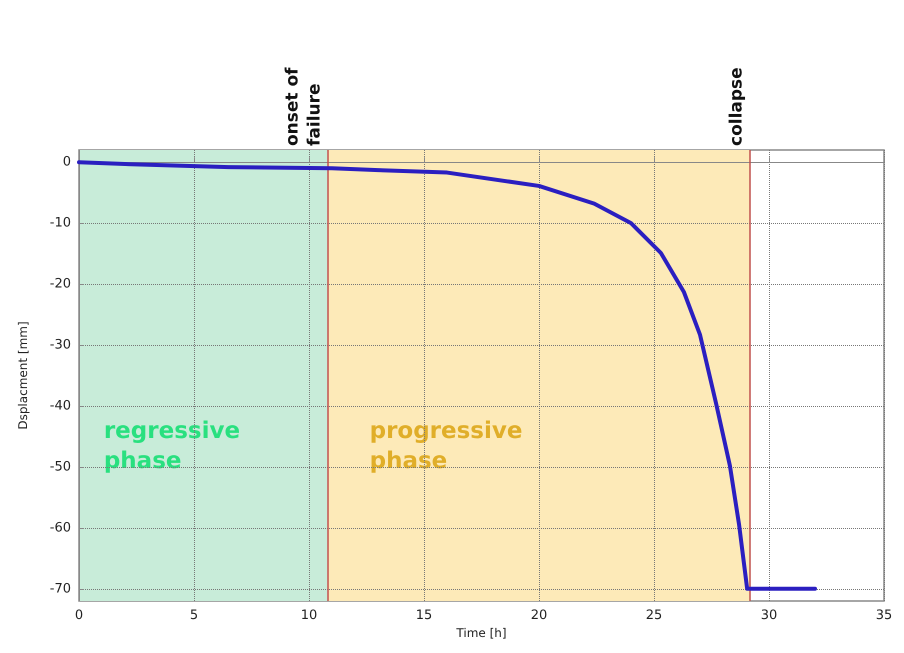  What do you see at coordinates (194, 615) in the screenshot?
I see `x-tick-label: 5` at bounding box center [194, 615].